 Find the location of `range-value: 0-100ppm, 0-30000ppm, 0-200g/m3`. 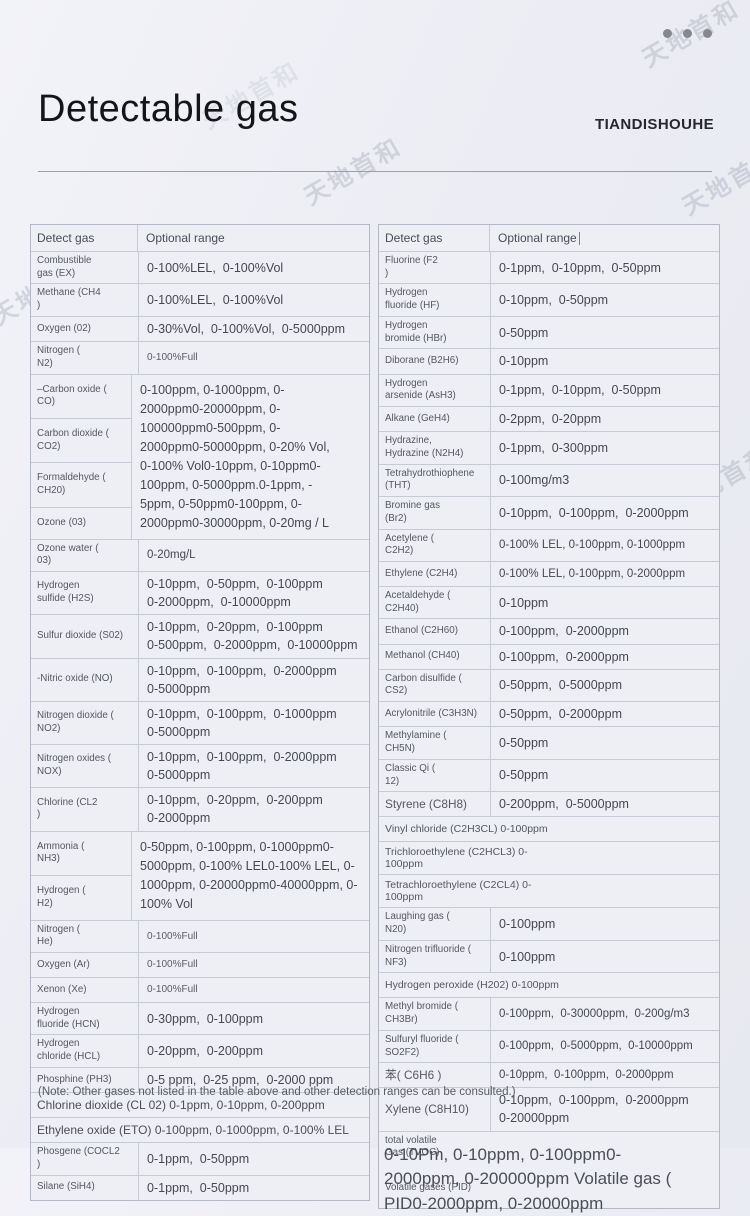

range-value: 0-100ppm, 0-30000ppm, 0-200g/m3 is located at coordinates (594, 1014).